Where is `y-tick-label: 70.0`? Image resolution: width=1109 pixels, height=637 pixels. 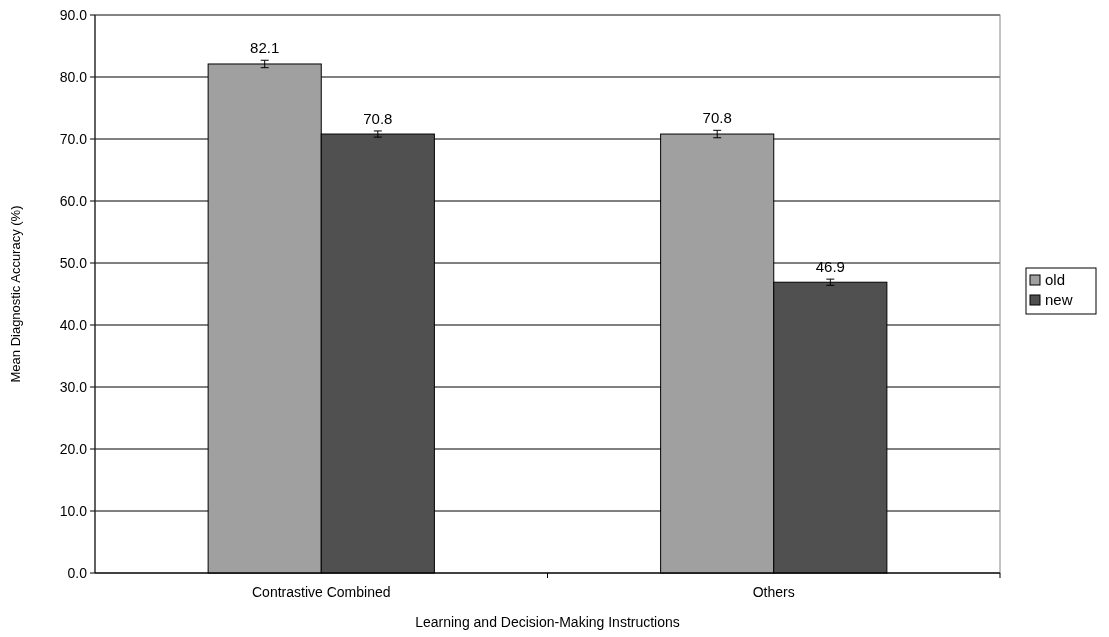
y-tick-label: 70.0 is located at coordinates (73, 138).